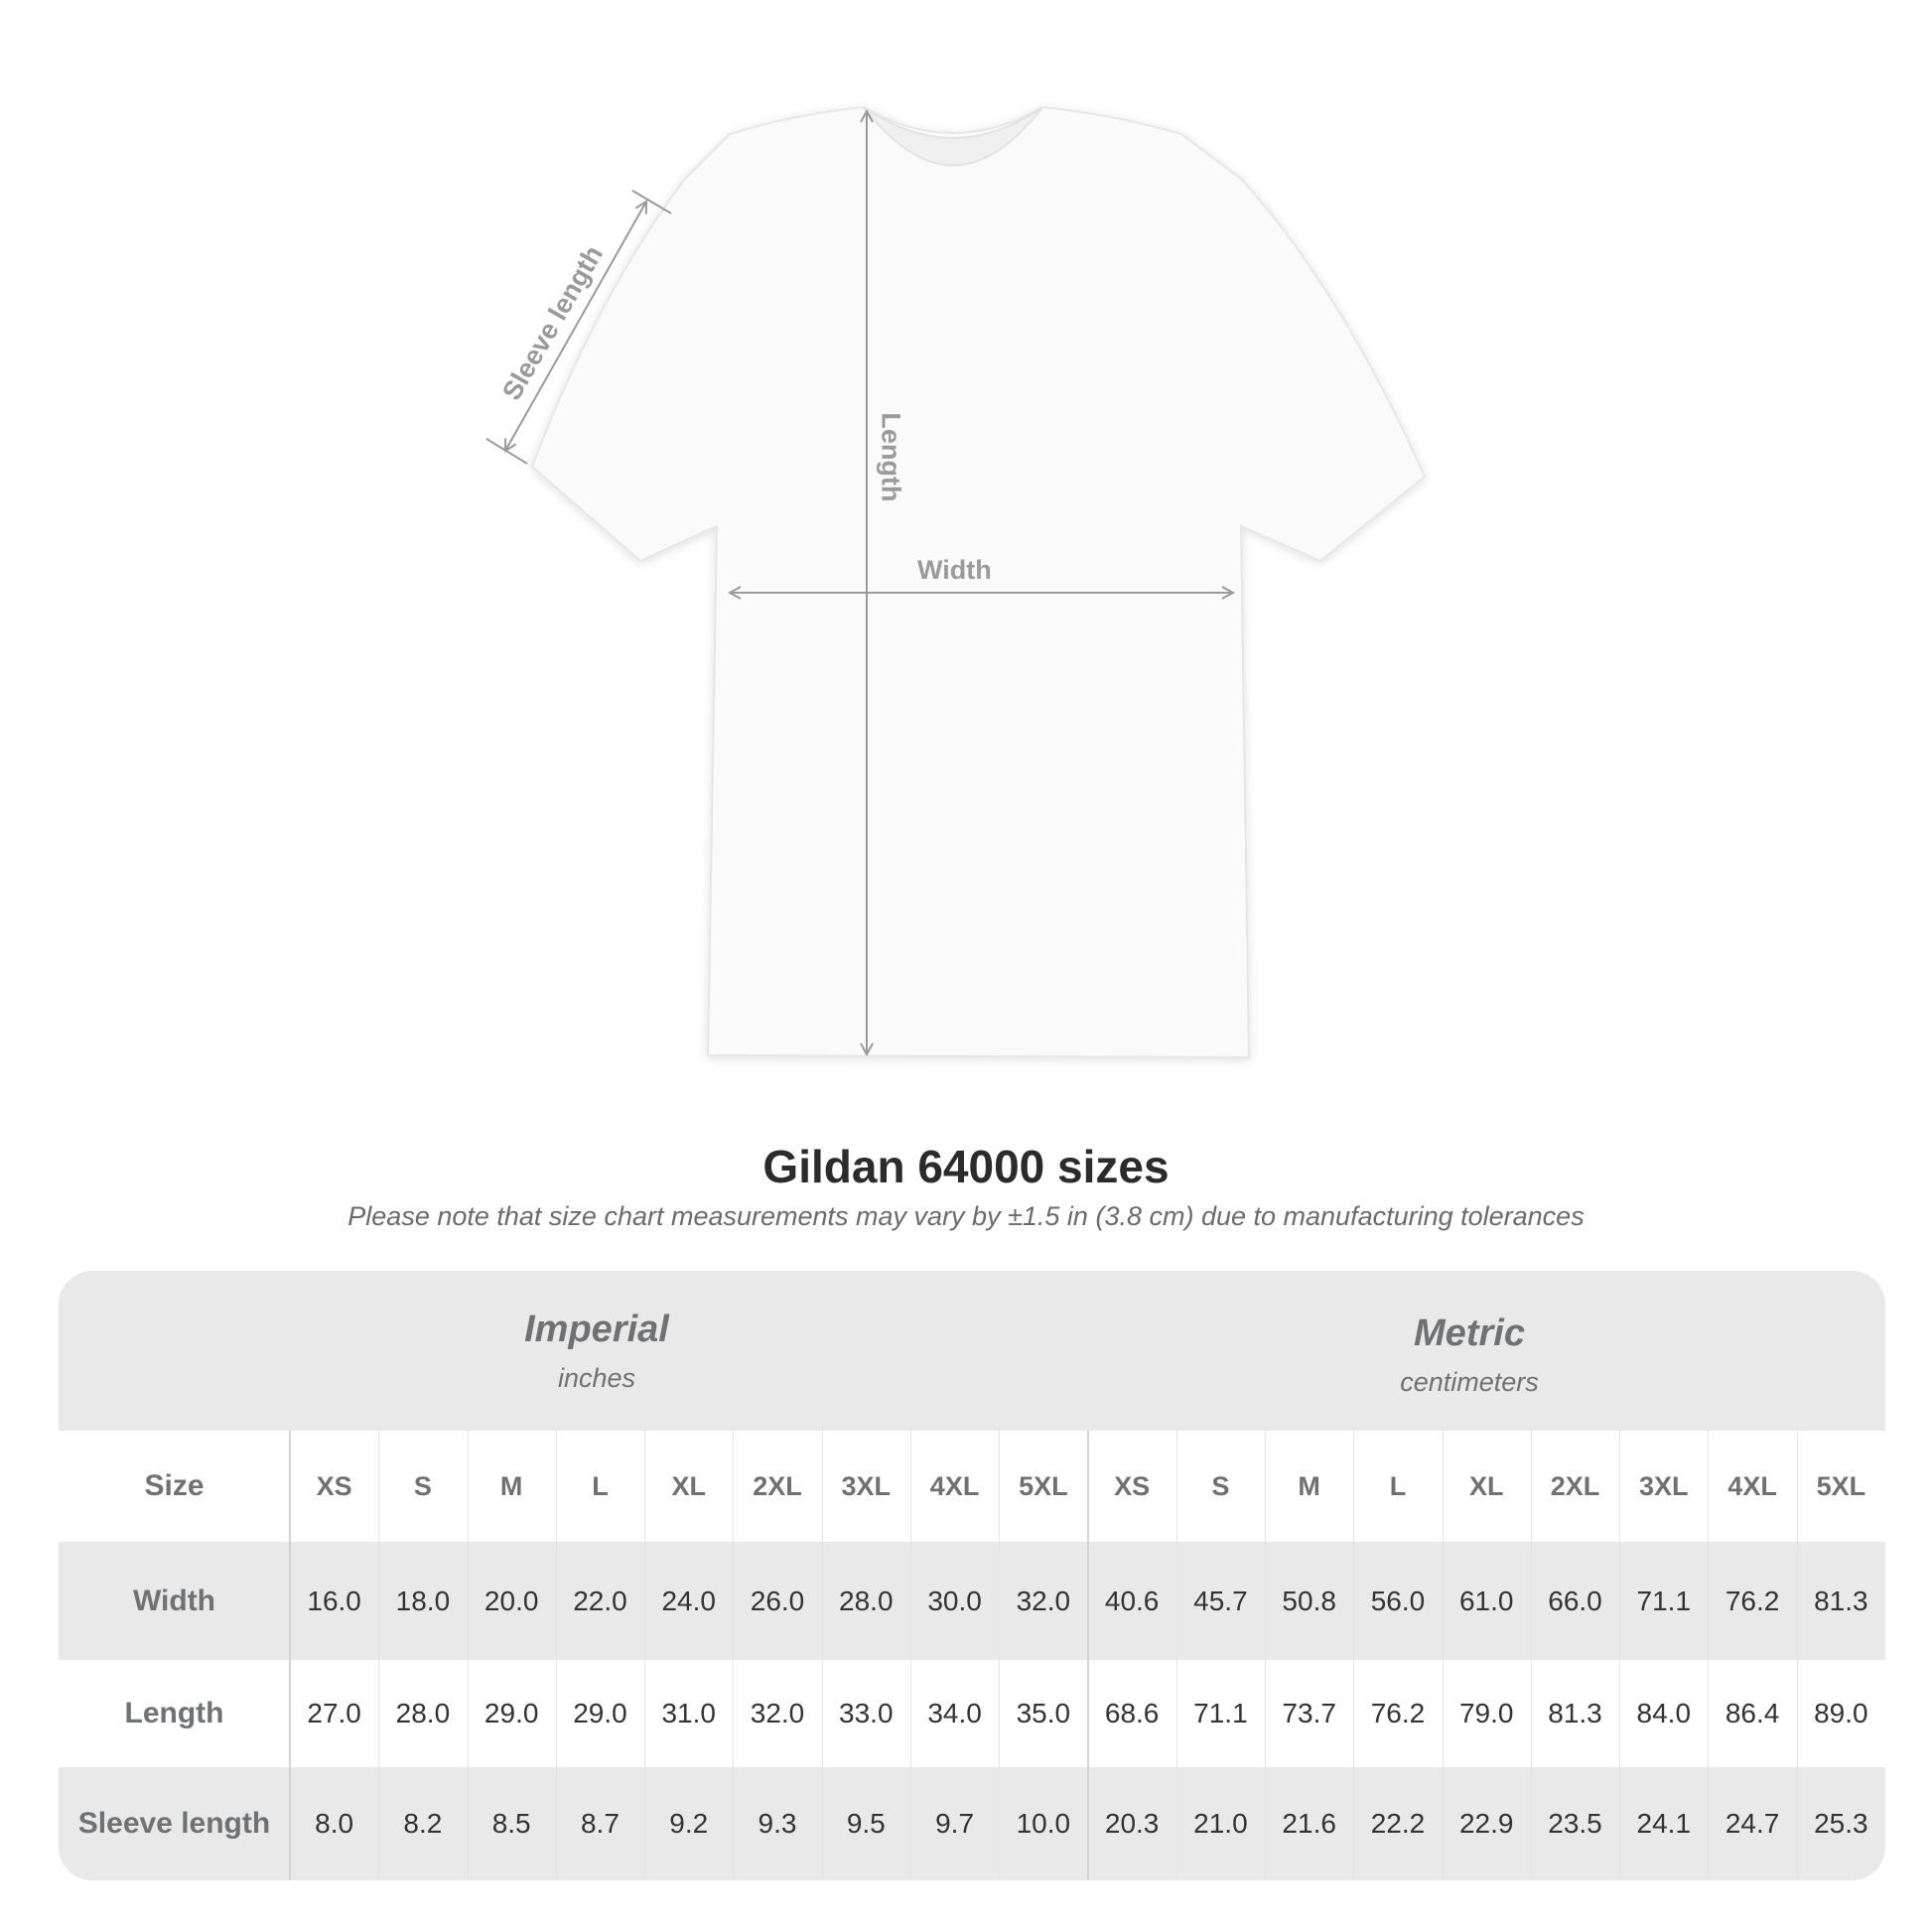 The width and height of the screenshot is (1932, 1932). Describe the element at coordinates (1841, 1713) in the screenshot. I see `table-cell: 89.0` at that location.